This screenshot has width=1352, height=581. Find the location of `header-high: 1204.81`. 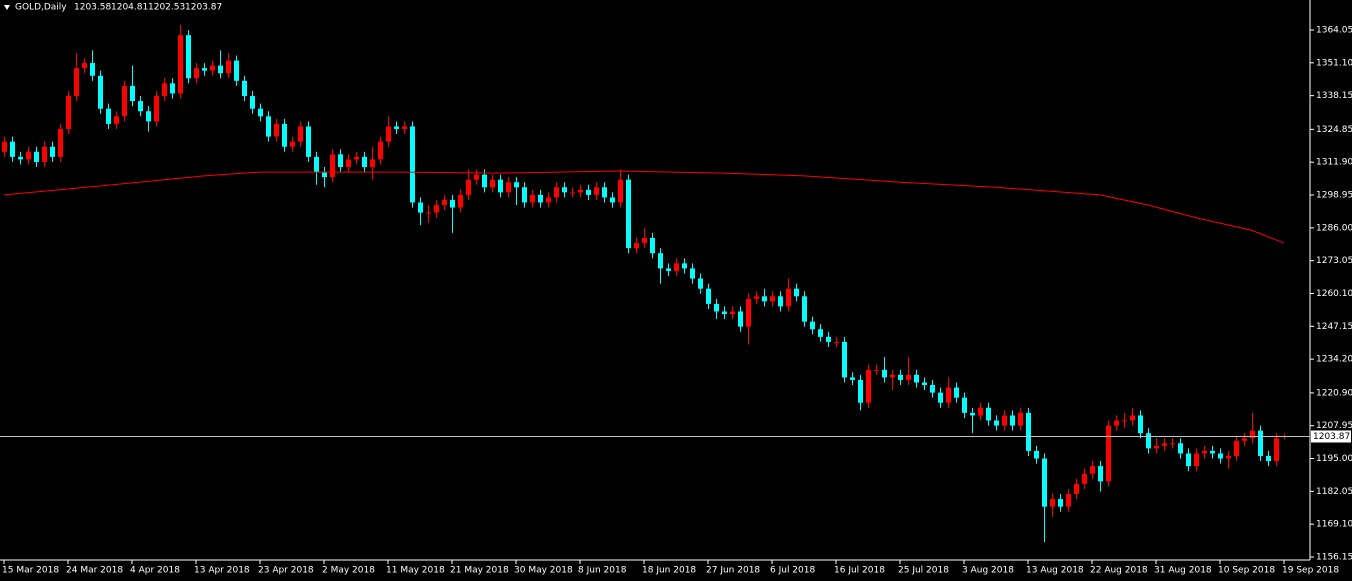

header-high: 1204.81 is located at coordinates (129, 8).